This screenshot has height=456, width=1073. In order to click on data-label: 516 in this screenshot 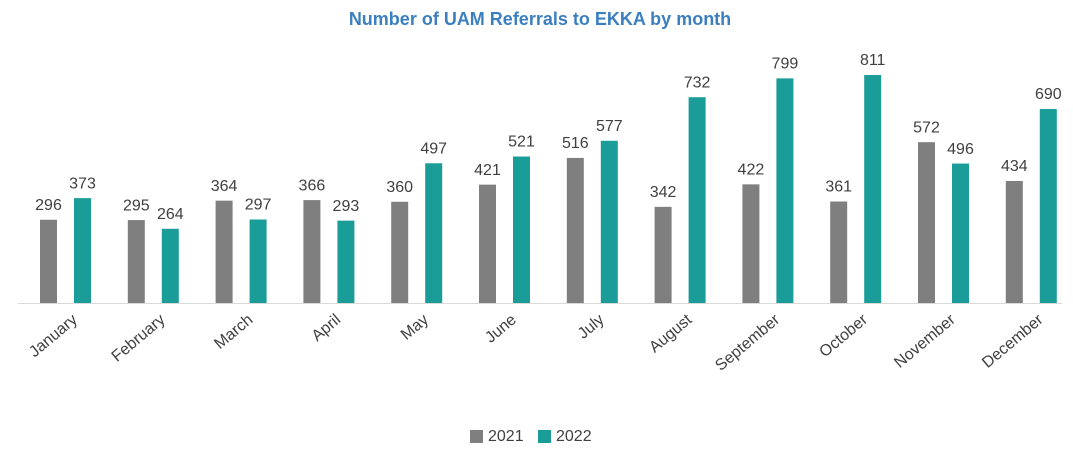, I will do `click(575, 143)`.